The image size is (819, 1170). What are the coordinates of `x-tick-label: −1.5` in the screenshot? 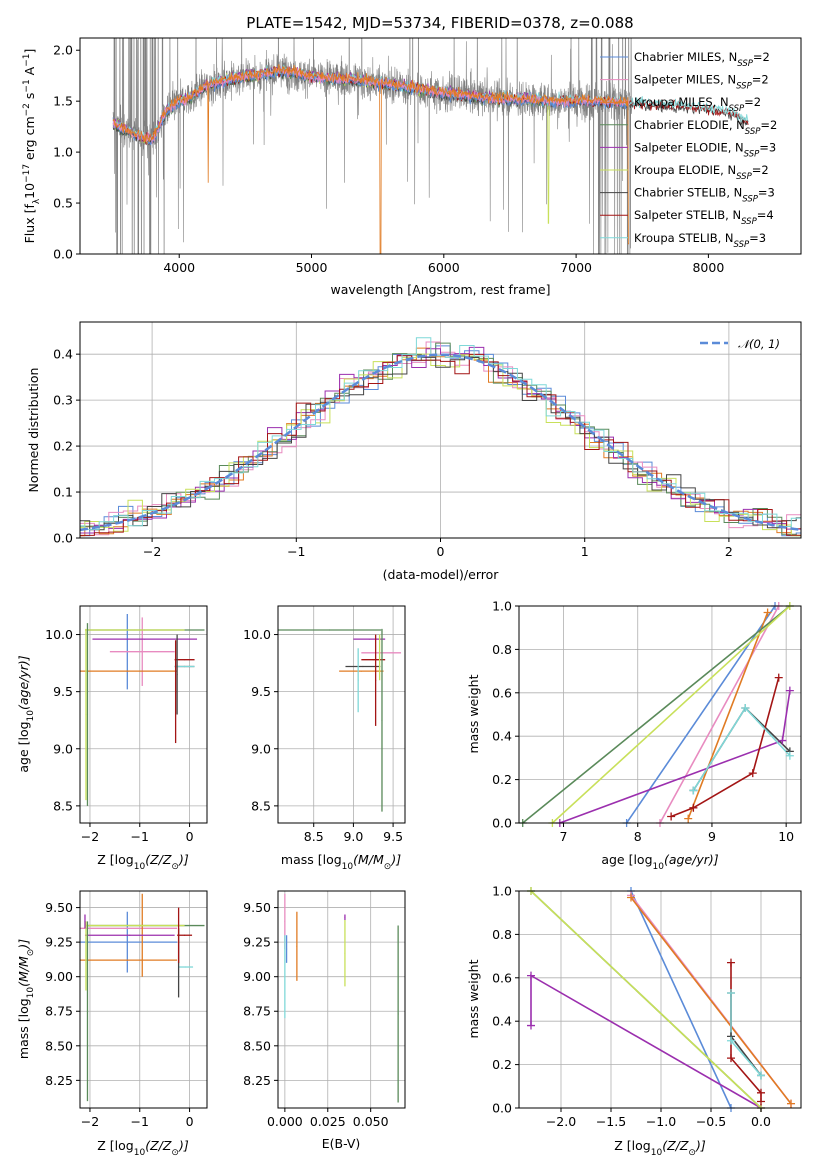 It's located at (611, 1121).